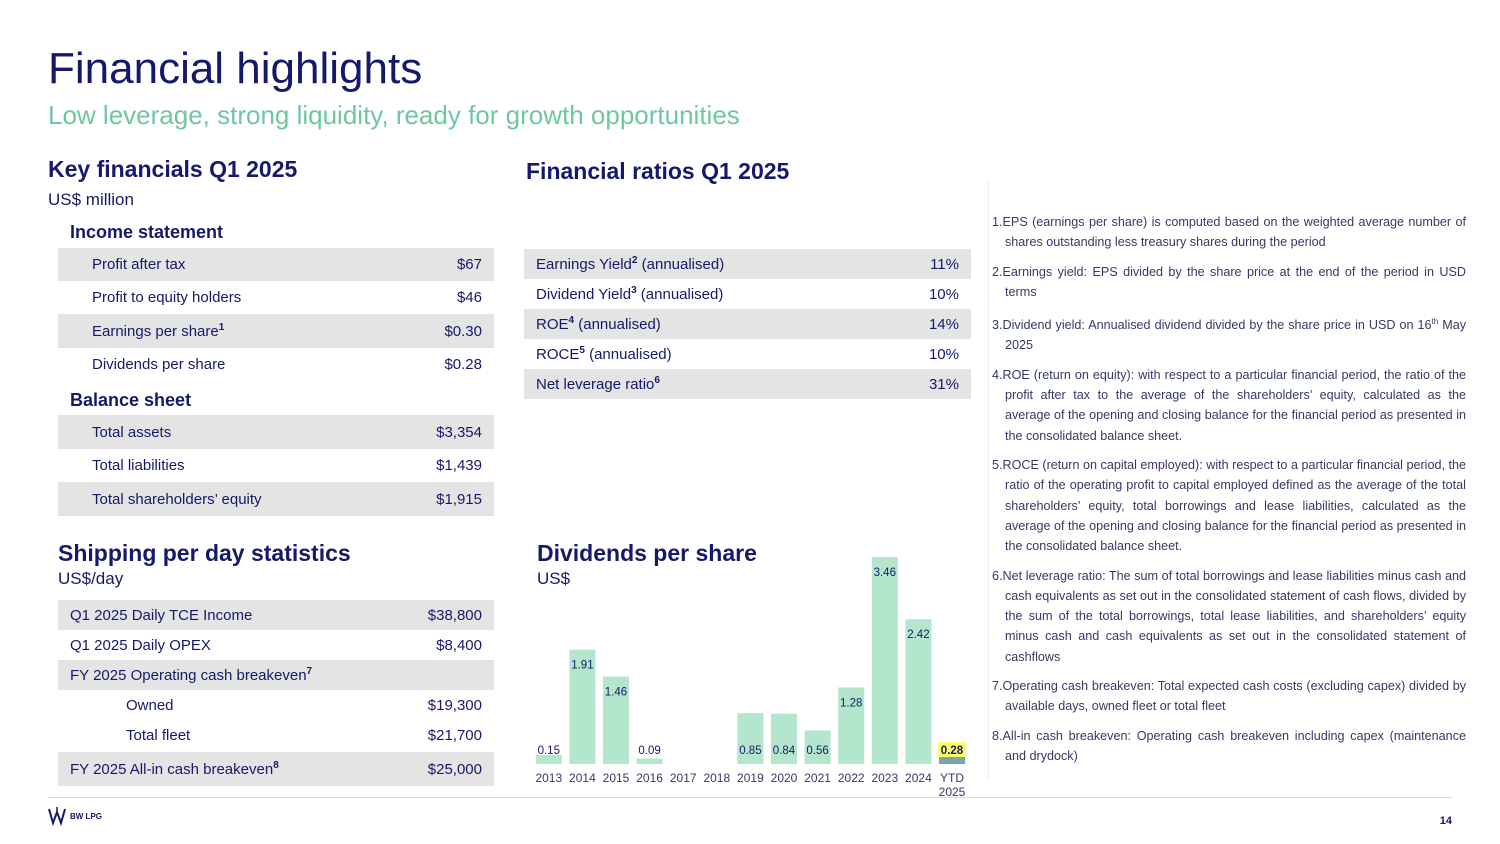 The height and width of the screenshot is (844, 1500). Describe the element at coordinates (276, 297) in the screenshot. I see `income-row-profit-to-equity: Profit to equity holders $46` at that location.